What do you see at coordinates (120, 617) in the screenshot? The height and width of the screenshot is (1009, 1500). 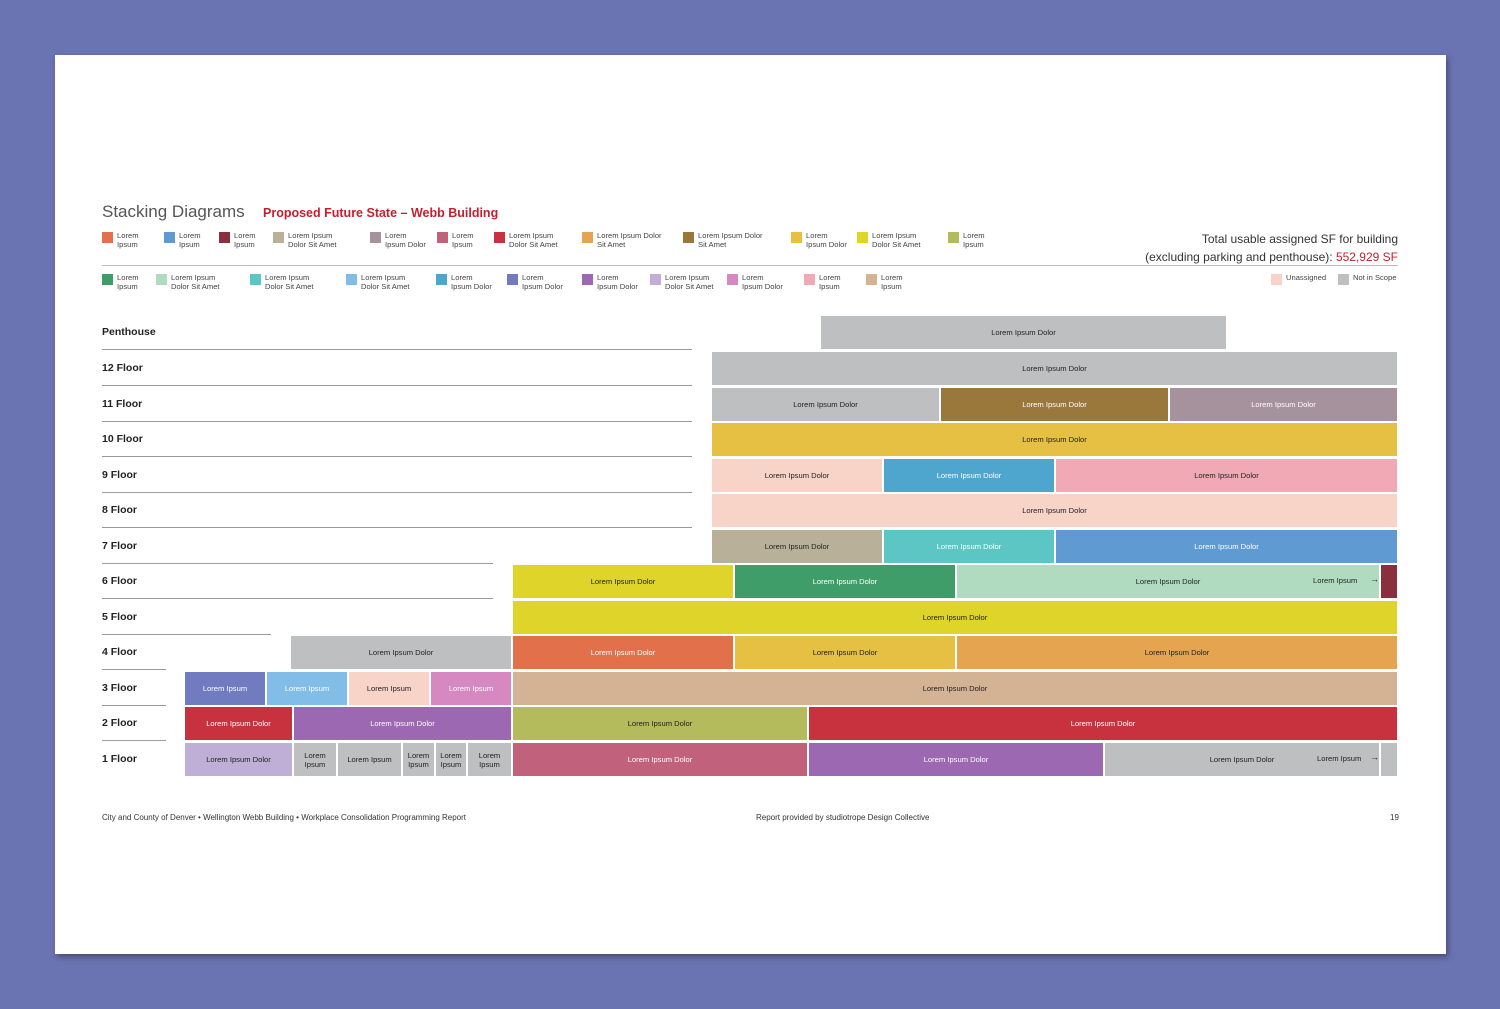 I see `floor-label: 5 Floor` at bounding box center [120, 617].